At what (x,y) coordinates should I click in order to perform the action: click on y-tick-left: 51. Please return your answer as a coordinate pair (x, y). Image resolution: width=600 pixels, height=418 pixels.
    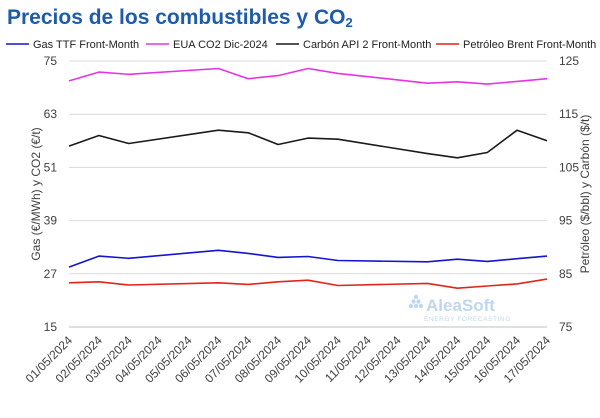
    Looking at the image, I should click on (51, 167).